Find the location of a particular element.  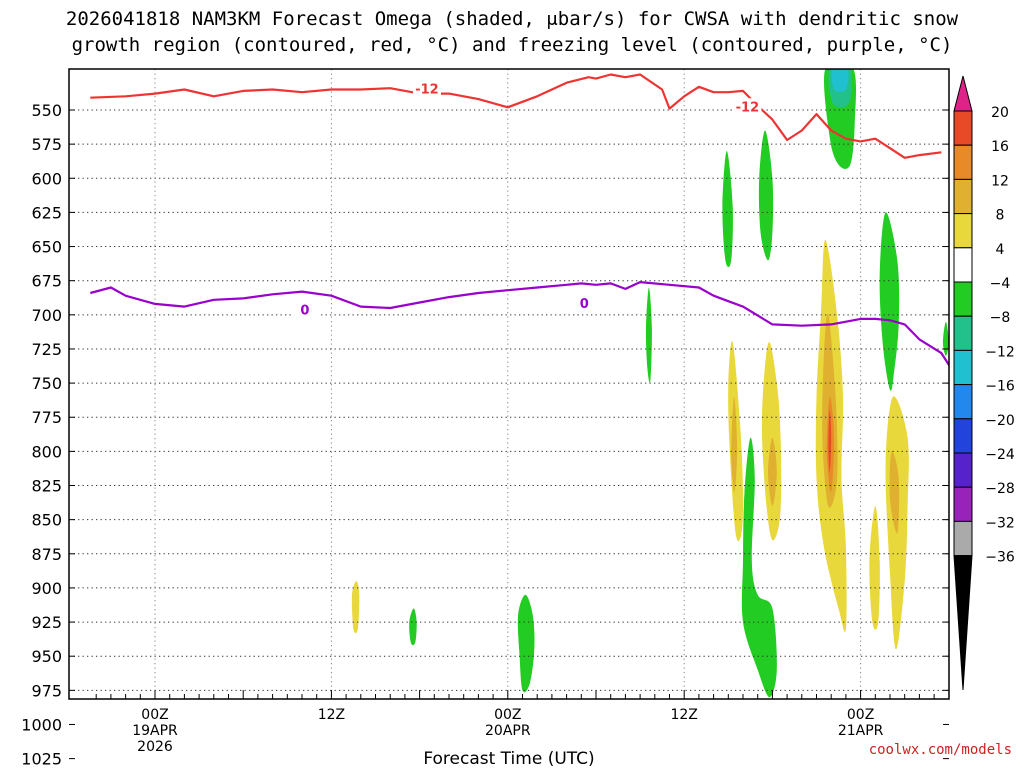

x-tick-label-0-1: 19APR is located at coordinates (155, 731).